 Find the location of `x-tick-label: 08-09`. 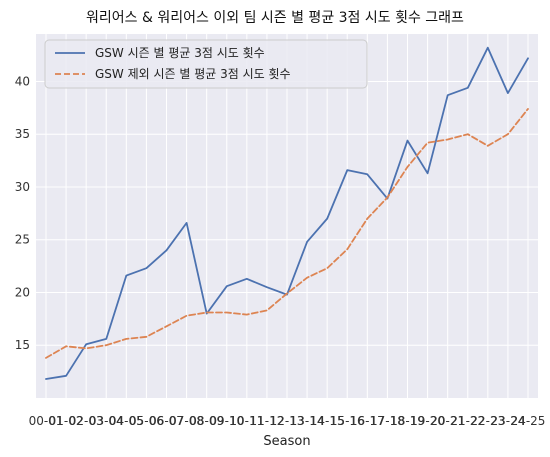

x-tick-label: 08-09 is located at coordinates (206, 421).